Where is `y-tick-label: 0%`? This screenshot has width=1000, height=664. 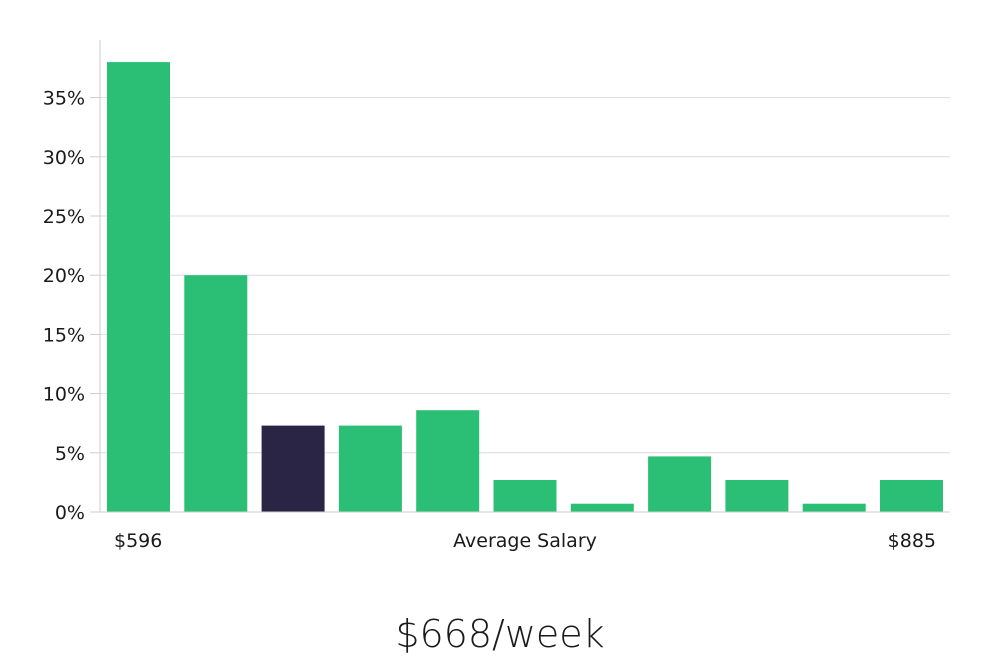
y-tick-label: 0% is located at coordinates (70, 513).